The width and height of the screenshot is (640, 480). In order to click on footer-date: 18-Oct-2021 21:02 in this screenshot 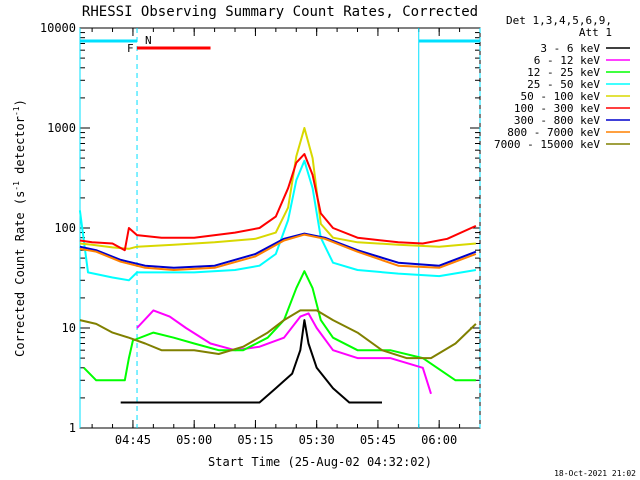, I will do `click(595, 473)`.